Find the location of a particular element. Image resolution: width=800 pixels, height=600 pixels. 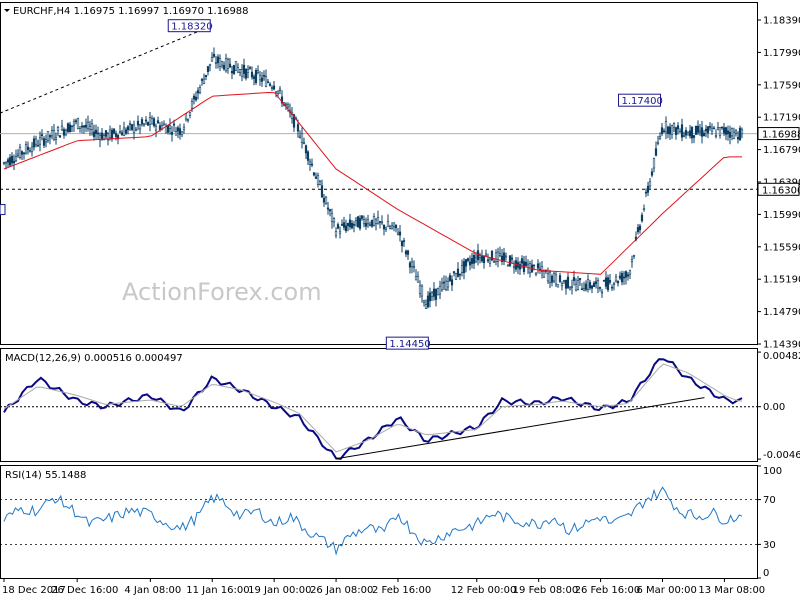

price-annotation-label: 1.17400 is located at coordinates (642, 101).